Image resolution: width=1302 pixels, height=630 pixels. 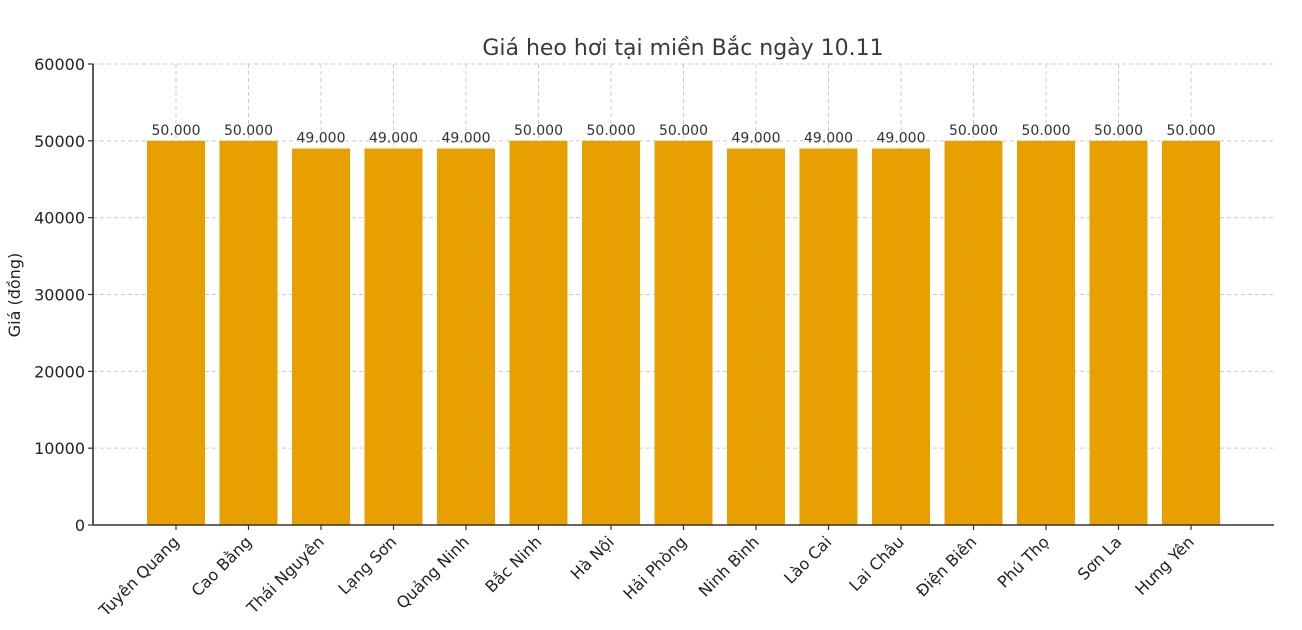 I want to click on y-tick-label: 20000, so click(x=59, y=371).